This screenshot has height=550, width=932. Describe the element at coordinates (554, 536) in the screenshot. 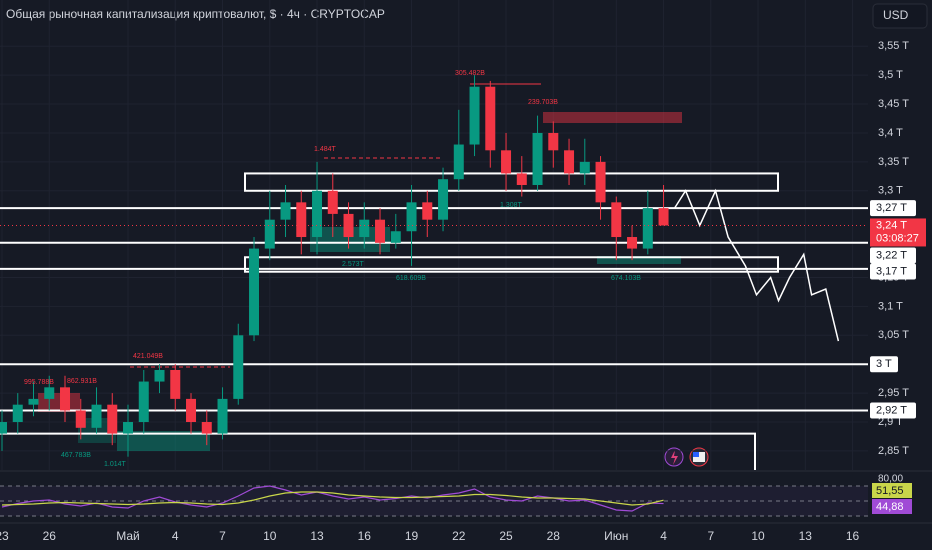

I see `x-tick-label: 28` at that location.